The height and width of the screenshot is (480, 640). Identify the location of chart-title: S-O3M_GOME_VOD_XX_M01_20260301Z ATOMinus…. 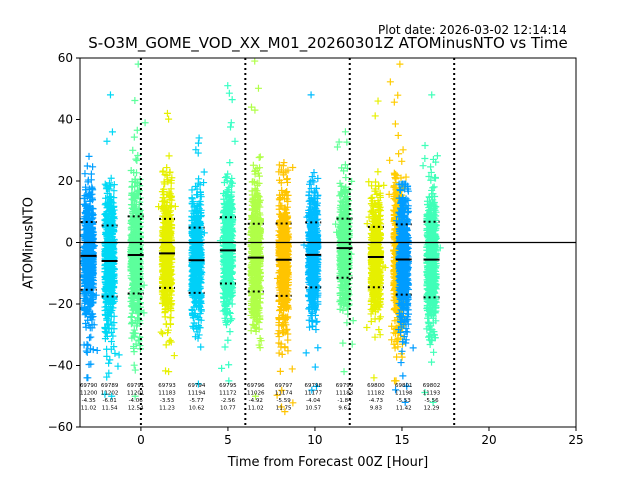
(328, 43).